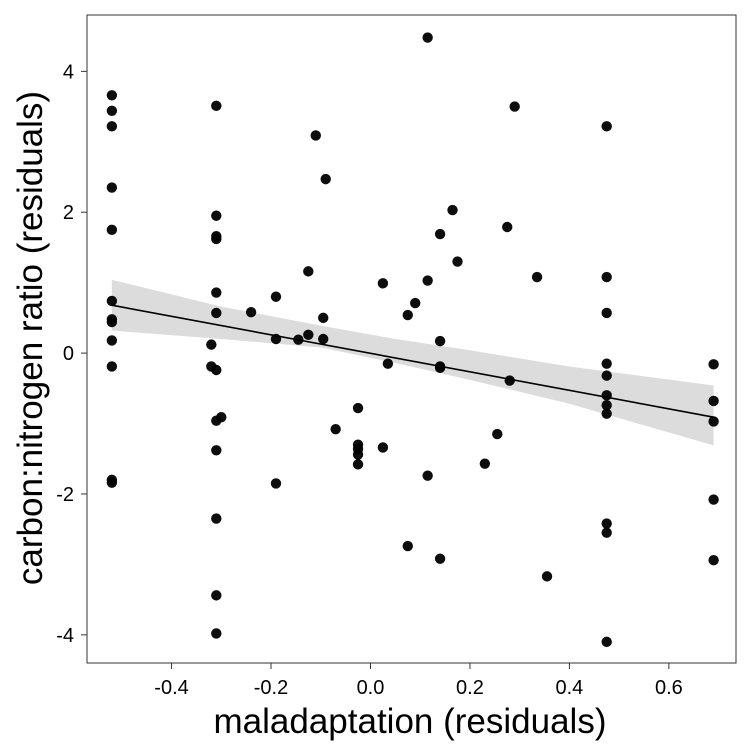 This screenshot has height=750, width=750. Describe the element at coordinates (569, 688) in the screenshot. I see `x-tick-label: 0.4` at that location.